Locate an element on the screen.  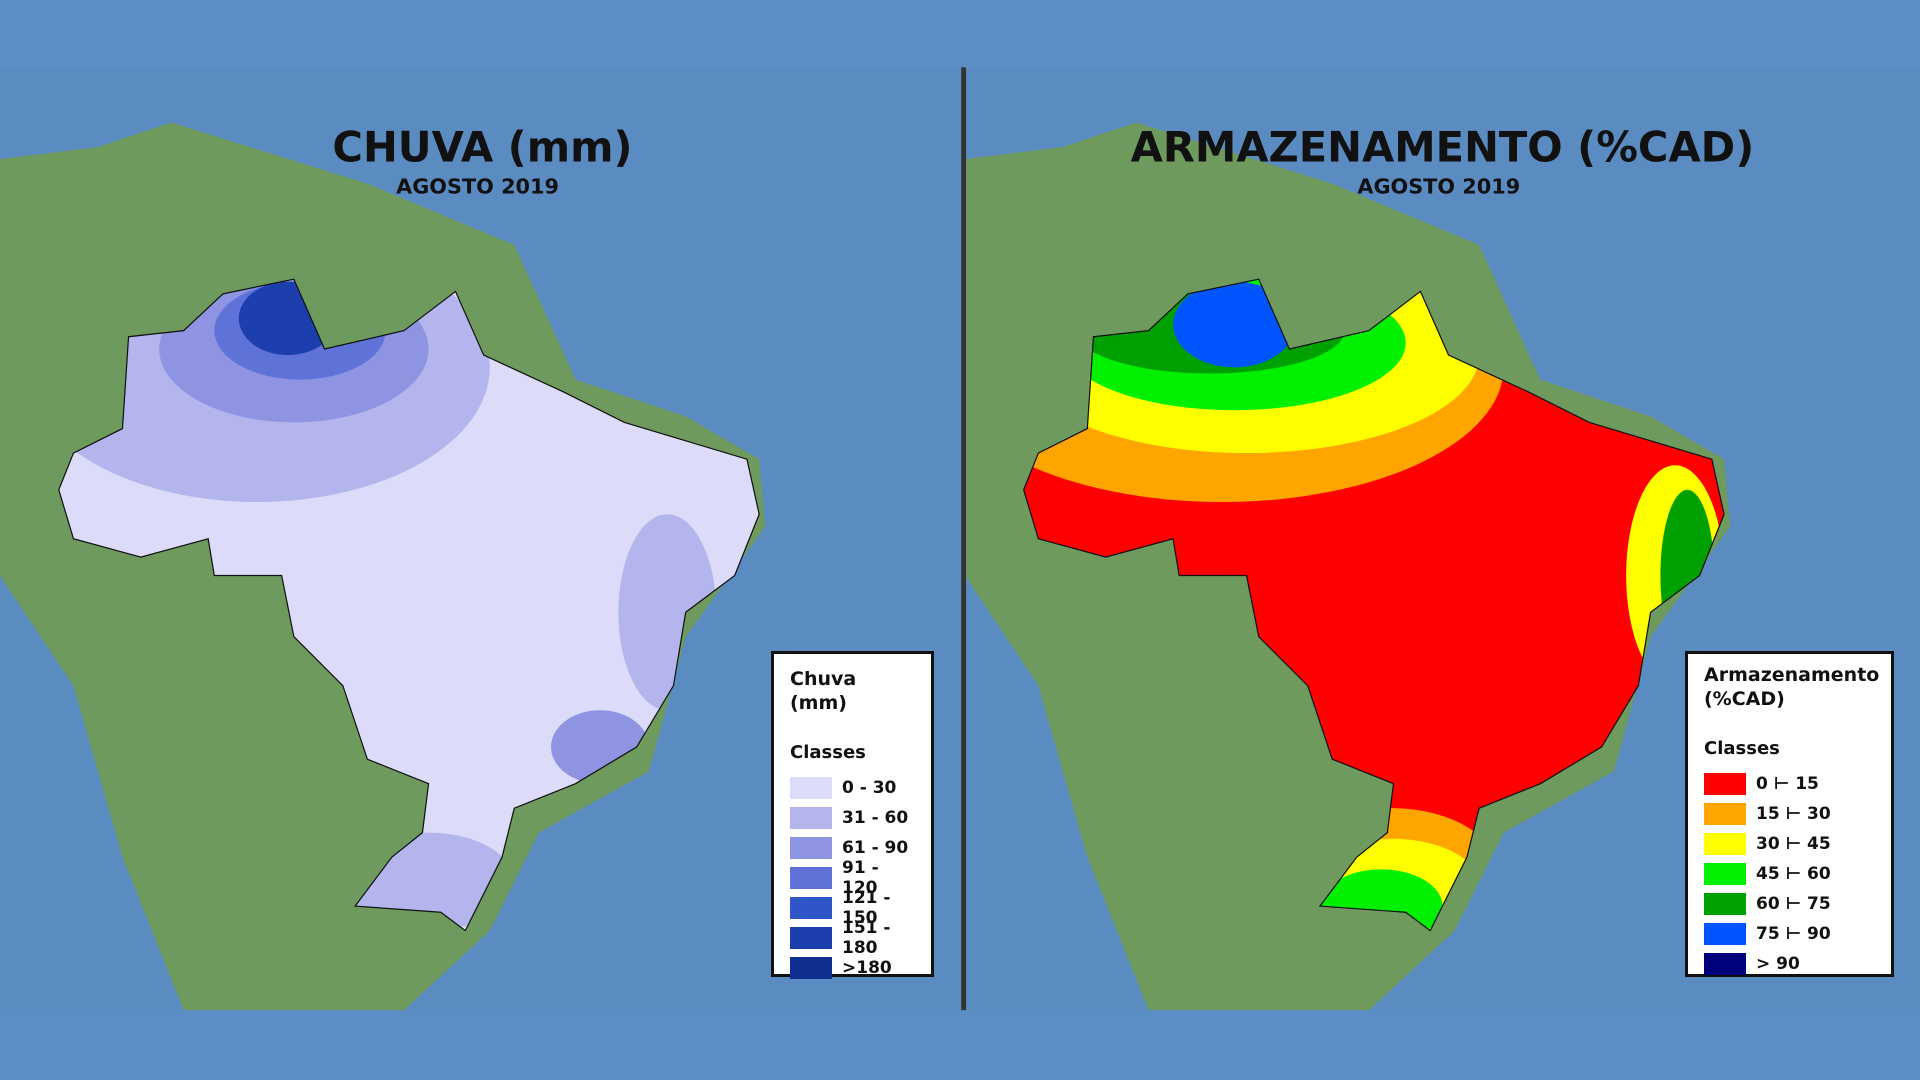
legend-item: >180 is located at coordinates (852, 968).